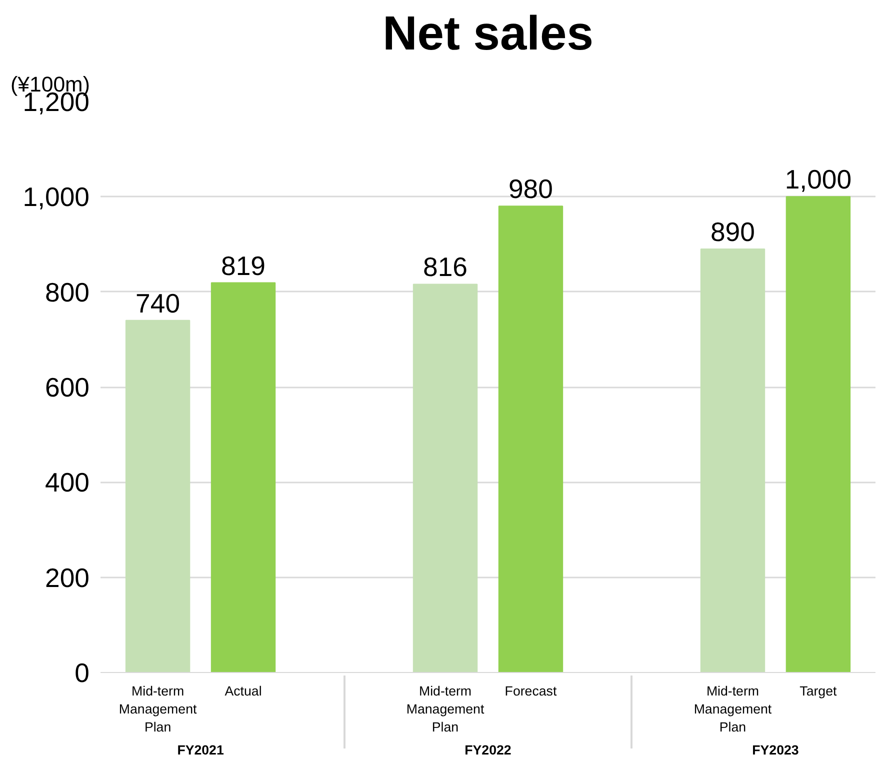 This screenshot has width=890, height=769. I want to click on x-tick-label: Forecast, so click(530, 691).